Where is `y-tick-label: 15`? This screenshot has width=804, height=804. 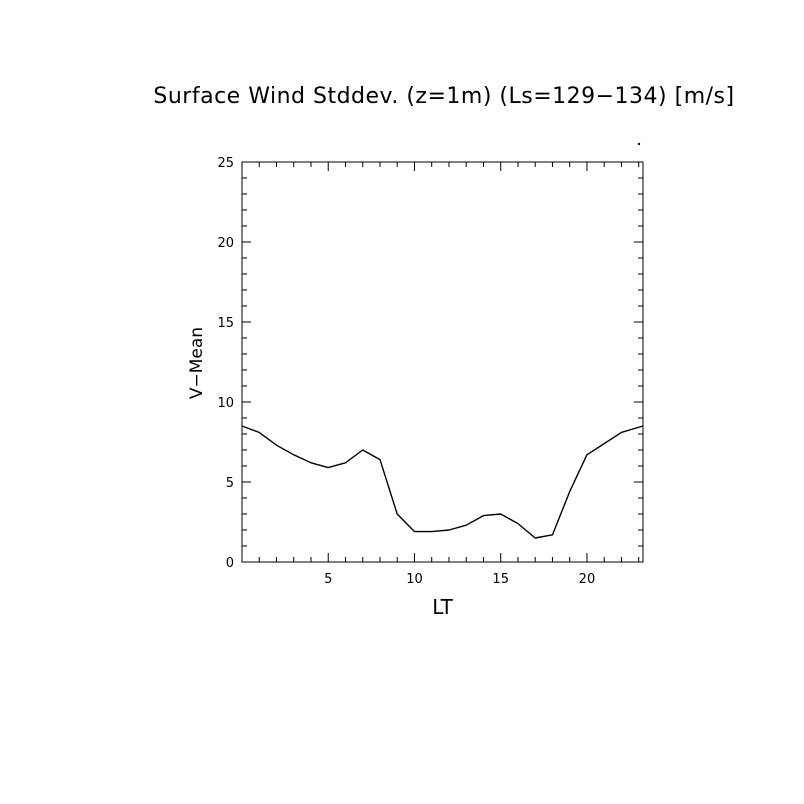 y-tick-label: 15 is located at coordinates (225, 323).